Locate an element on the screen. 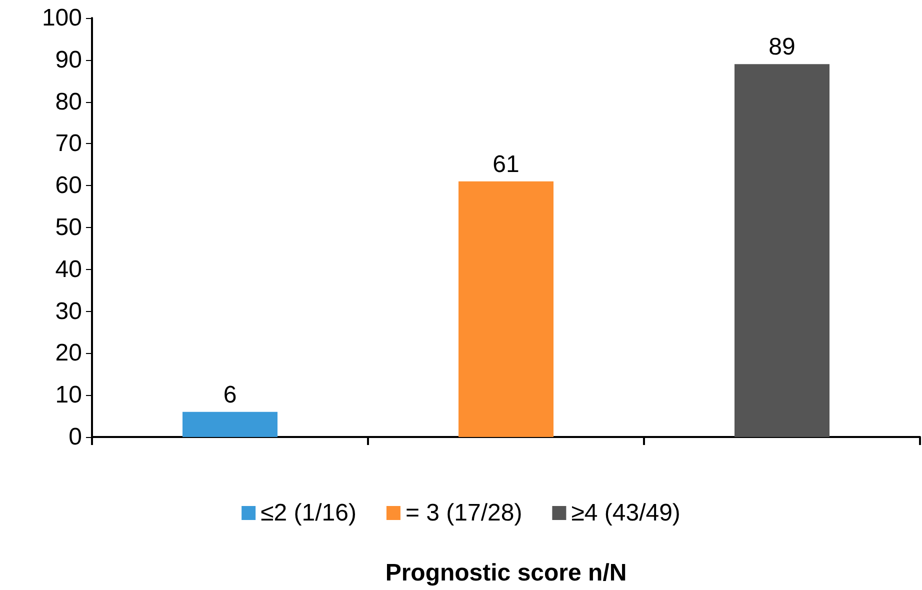  data-label: 6 is located at coordinates (230, 394).